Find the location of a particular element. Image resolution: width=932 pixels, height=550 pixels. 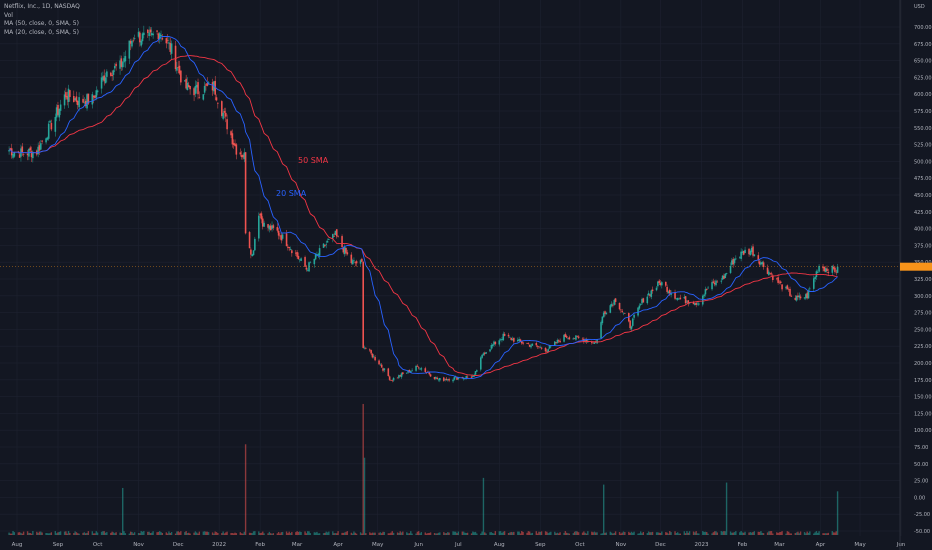

legend-ma20: MA (20, close, 0, SMA, 5) is located at coordinates (41, 32).